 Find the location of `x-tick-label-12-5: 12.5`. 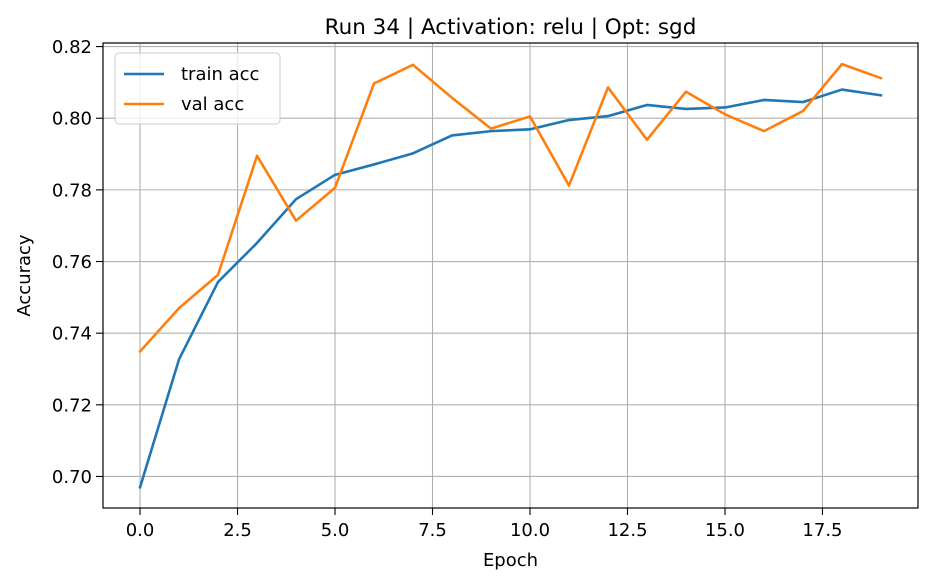

x-tick-label-12-5: 12.5 is located at coordinates (627, 530).